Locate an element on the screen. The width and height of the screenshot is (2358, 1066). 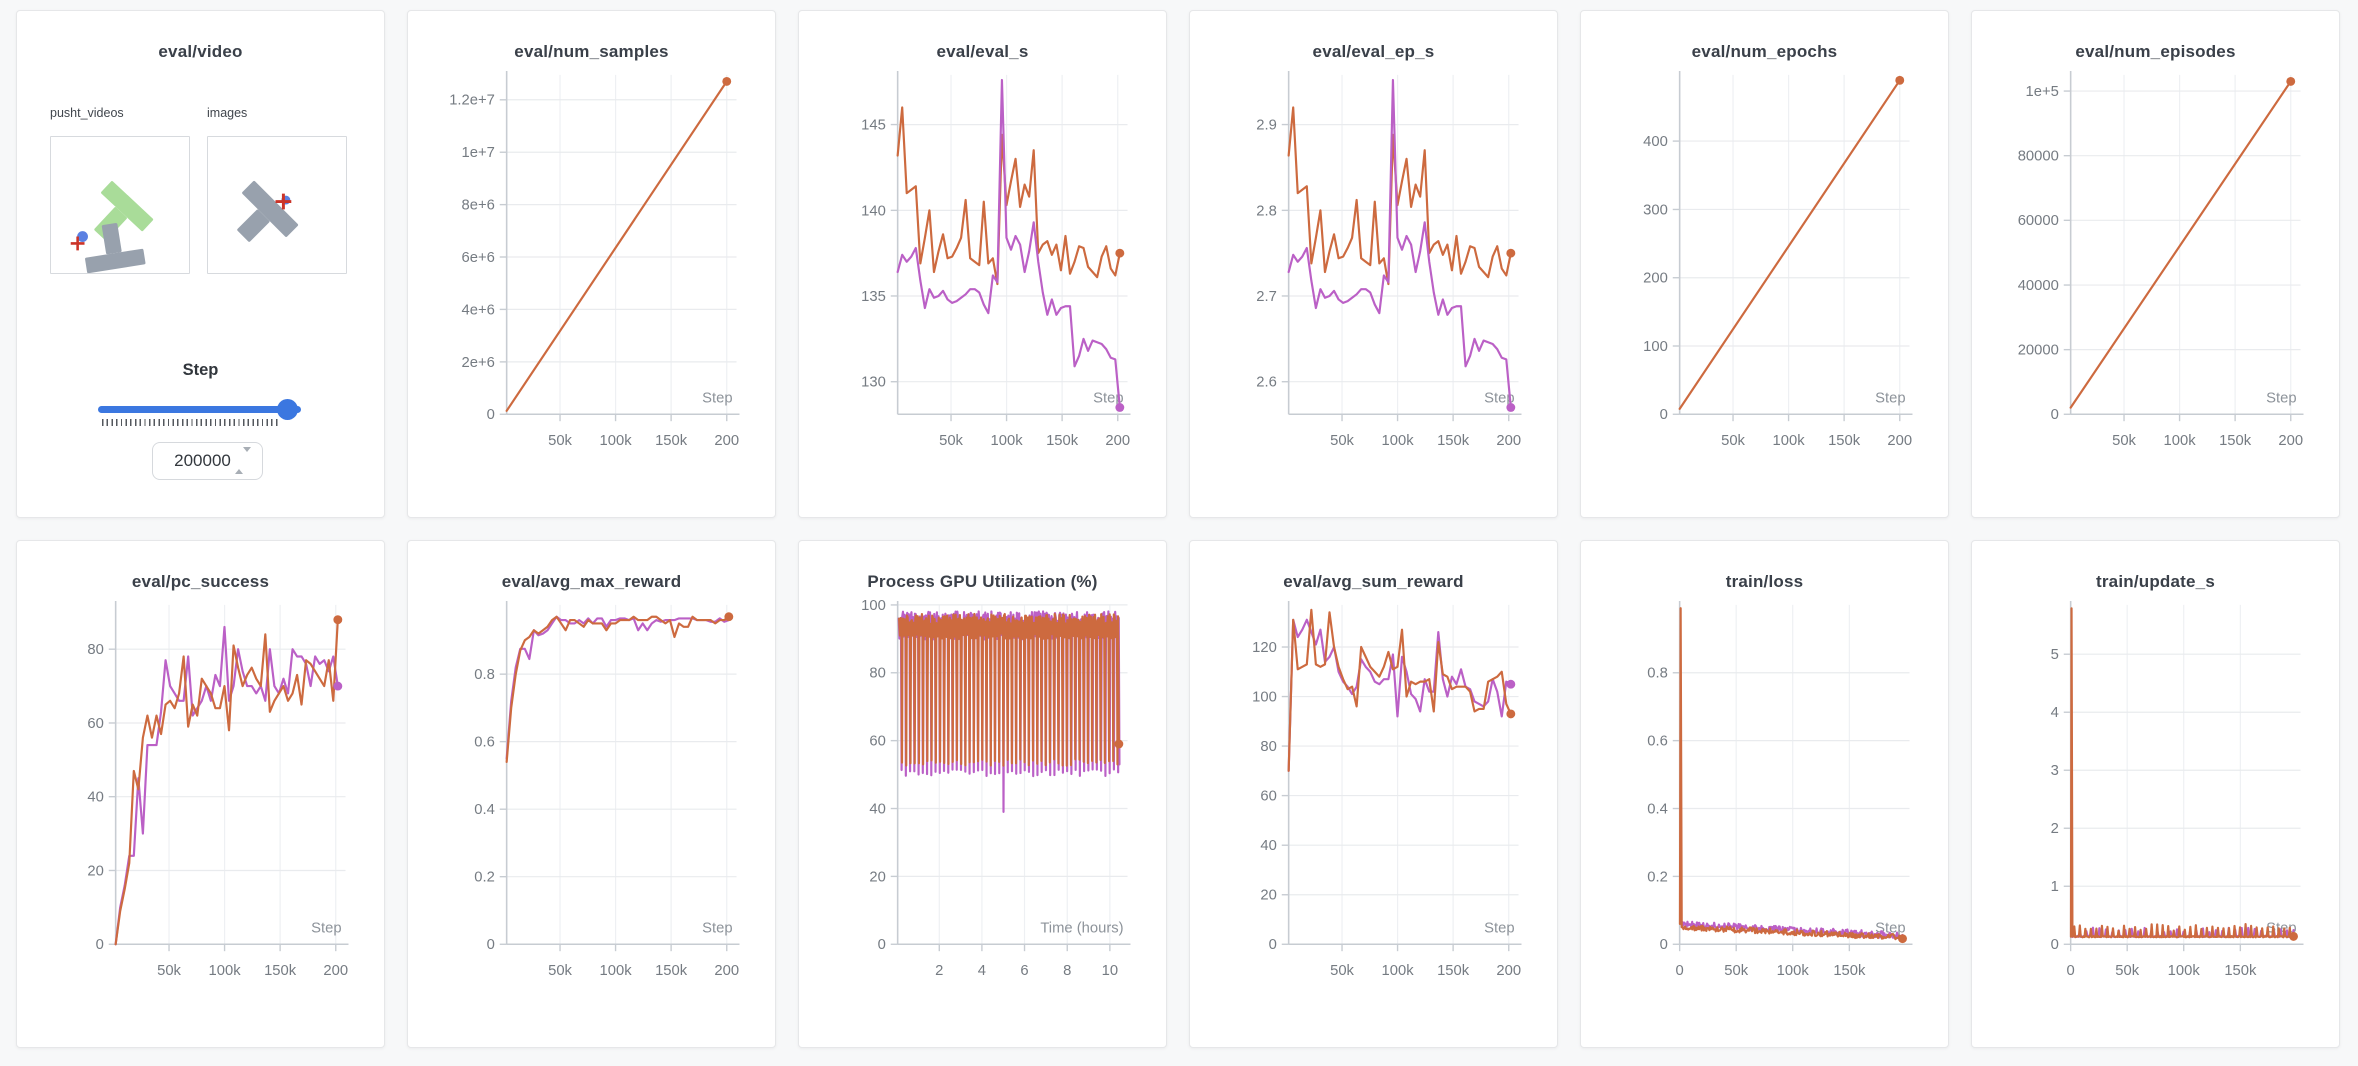
svg-text: 6e+6 is located at coordinates (478, 258).